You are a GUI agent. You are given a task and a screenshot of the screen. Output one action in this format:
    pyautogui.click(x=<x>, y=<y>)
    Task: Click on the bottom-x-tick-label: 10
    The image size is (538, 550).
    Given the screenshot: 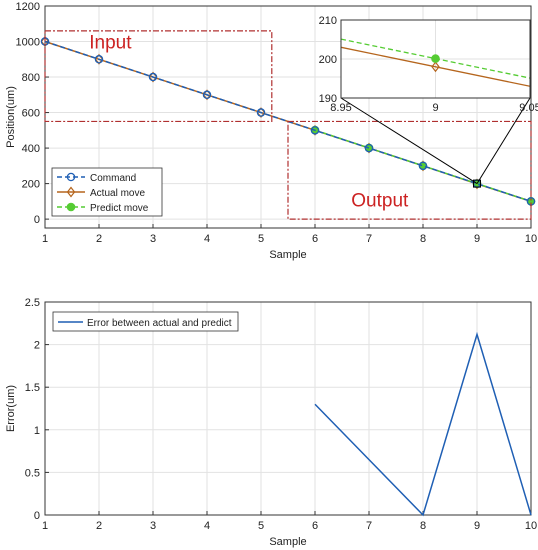 What is the action you would take?
    pyautogui.click(x=531, y=526)
    